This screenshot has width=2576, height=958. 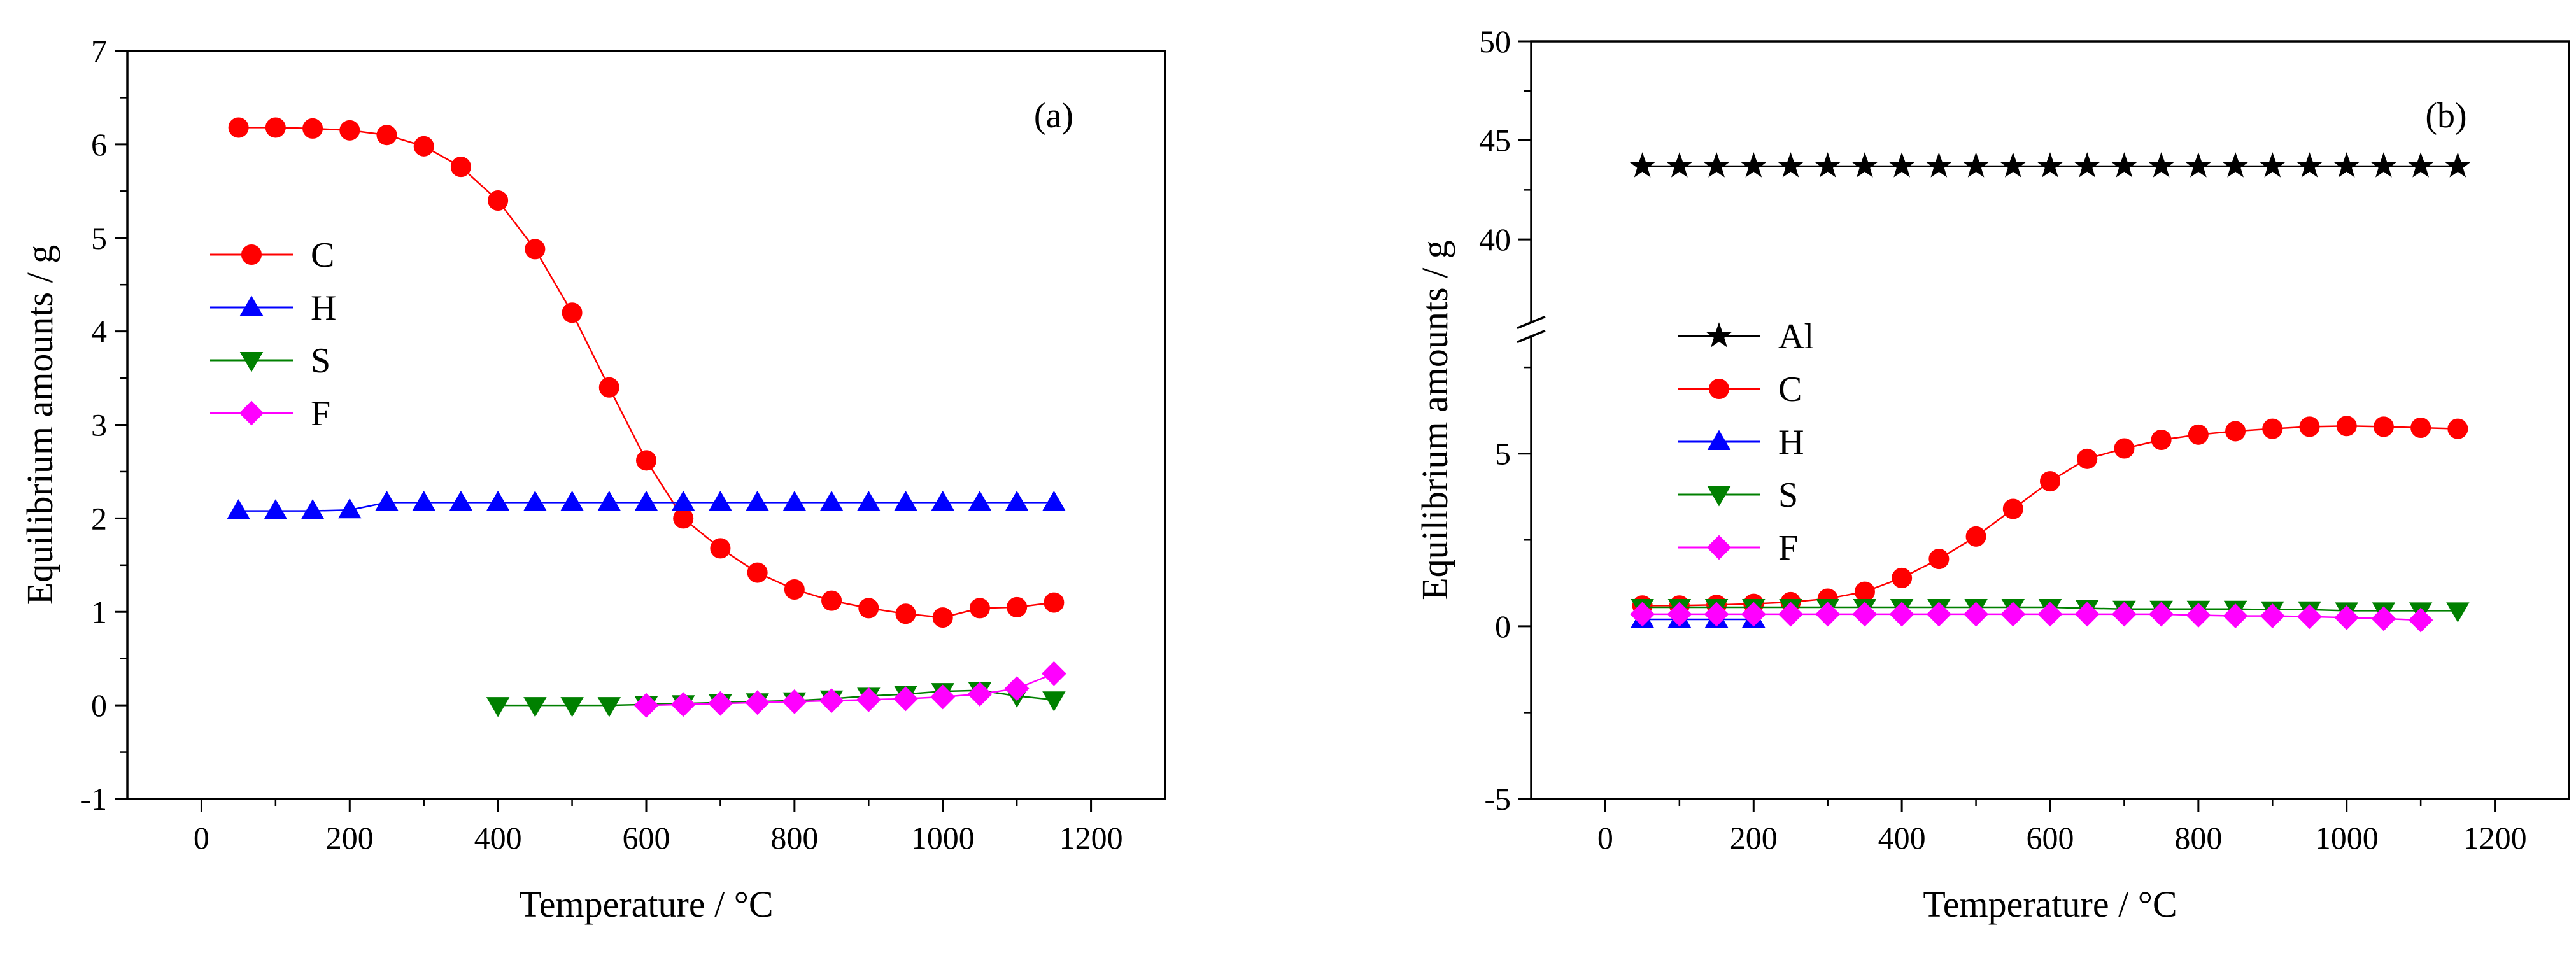 What do you see at coordinates (251, 305) in the screenshot?
I see `panel-a-legend-marker` at bounding box center [251, 305].